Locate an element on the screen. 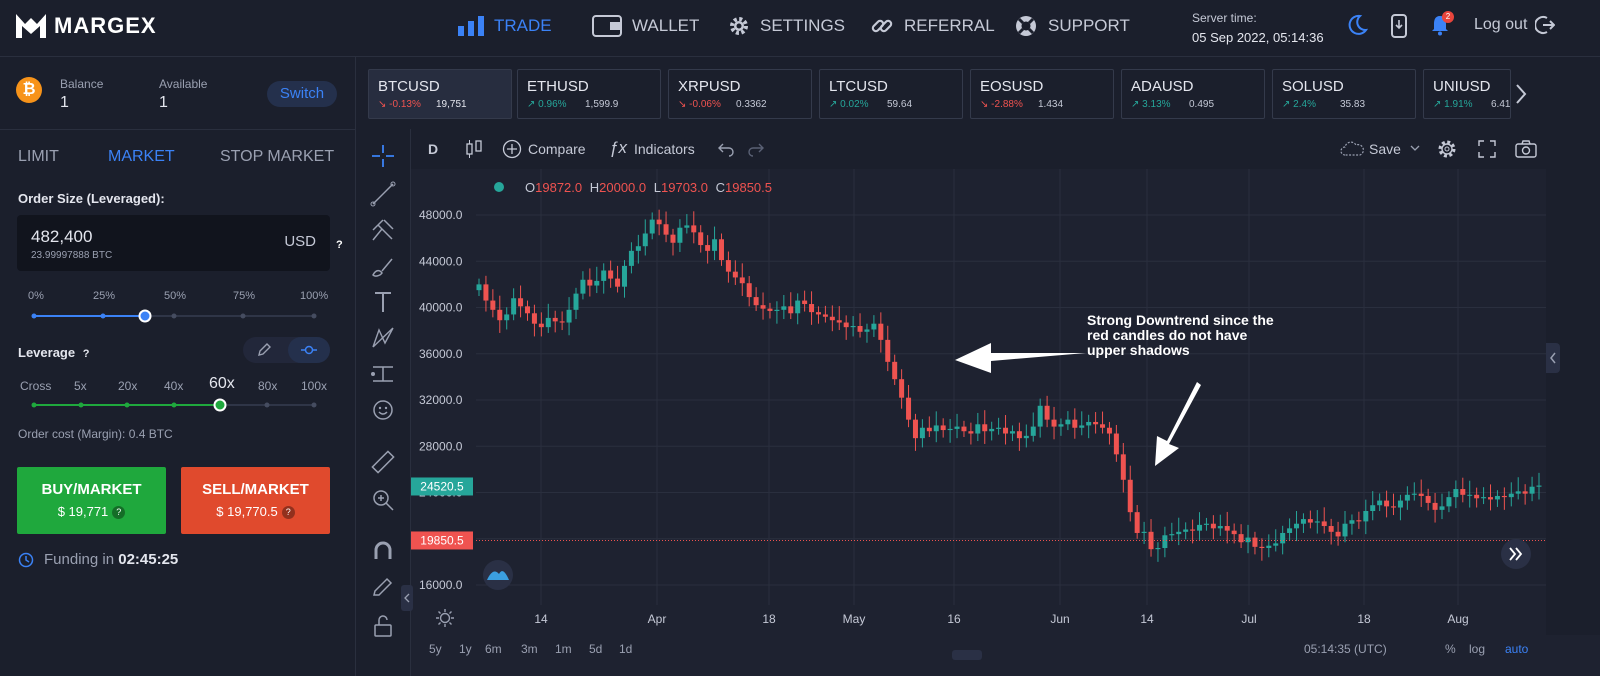 The image size is (1600, 676). zoom-in-icon is located at coordinates (383, 500).